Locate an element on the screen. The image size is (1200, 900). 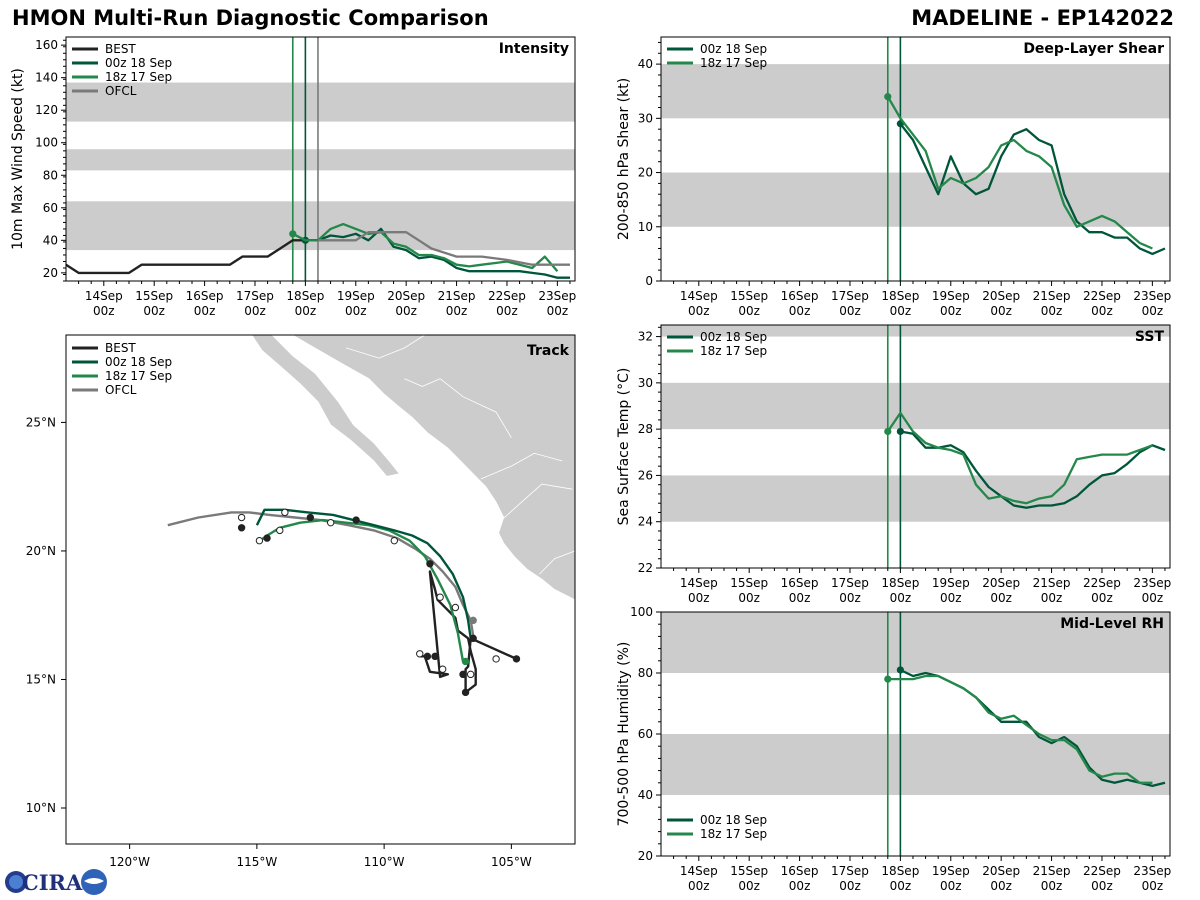
intensity-ylabel: 10m Max Wind Speed (kt) is located at coordinates (18, 159).